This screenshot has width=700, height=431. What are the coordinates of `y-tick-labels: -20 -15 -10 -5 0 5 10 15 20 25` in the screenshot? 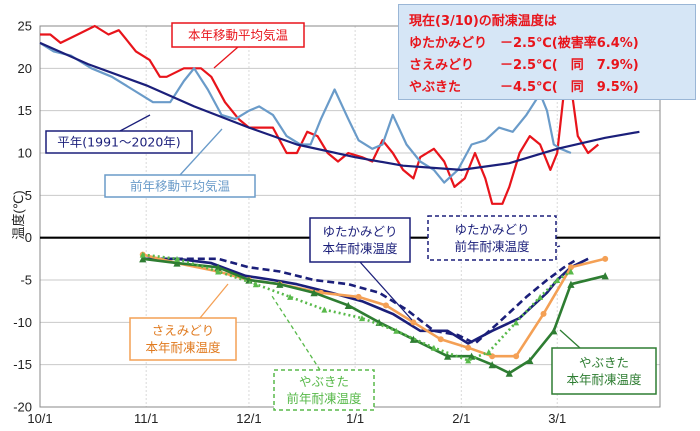 It's located at (22, 217).